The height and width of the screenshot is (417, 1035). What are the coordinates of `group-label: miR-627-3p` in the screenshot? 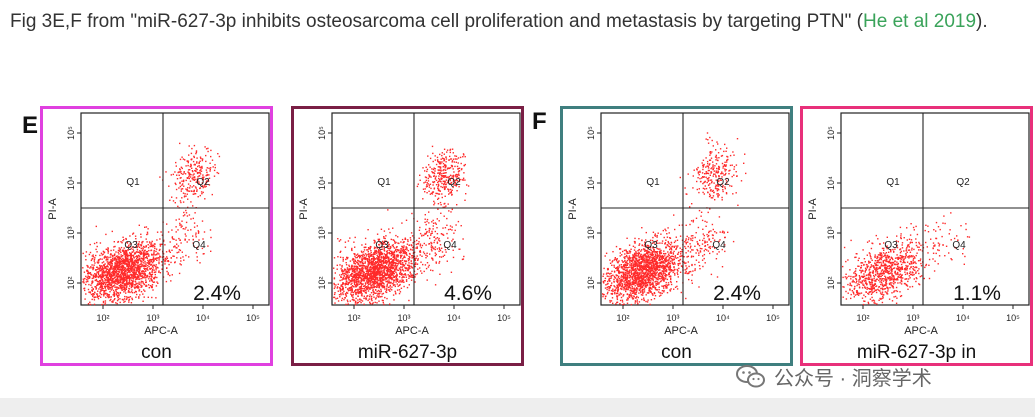 It's located at (407, 352).